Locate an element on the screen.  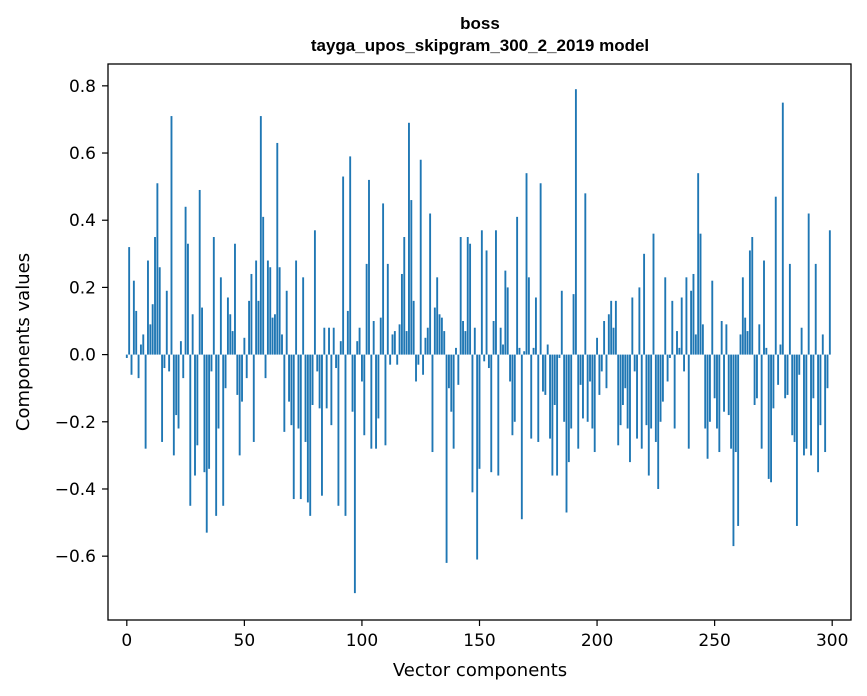
y-tick-label: 0.8 is located at coordinates (82, 87).